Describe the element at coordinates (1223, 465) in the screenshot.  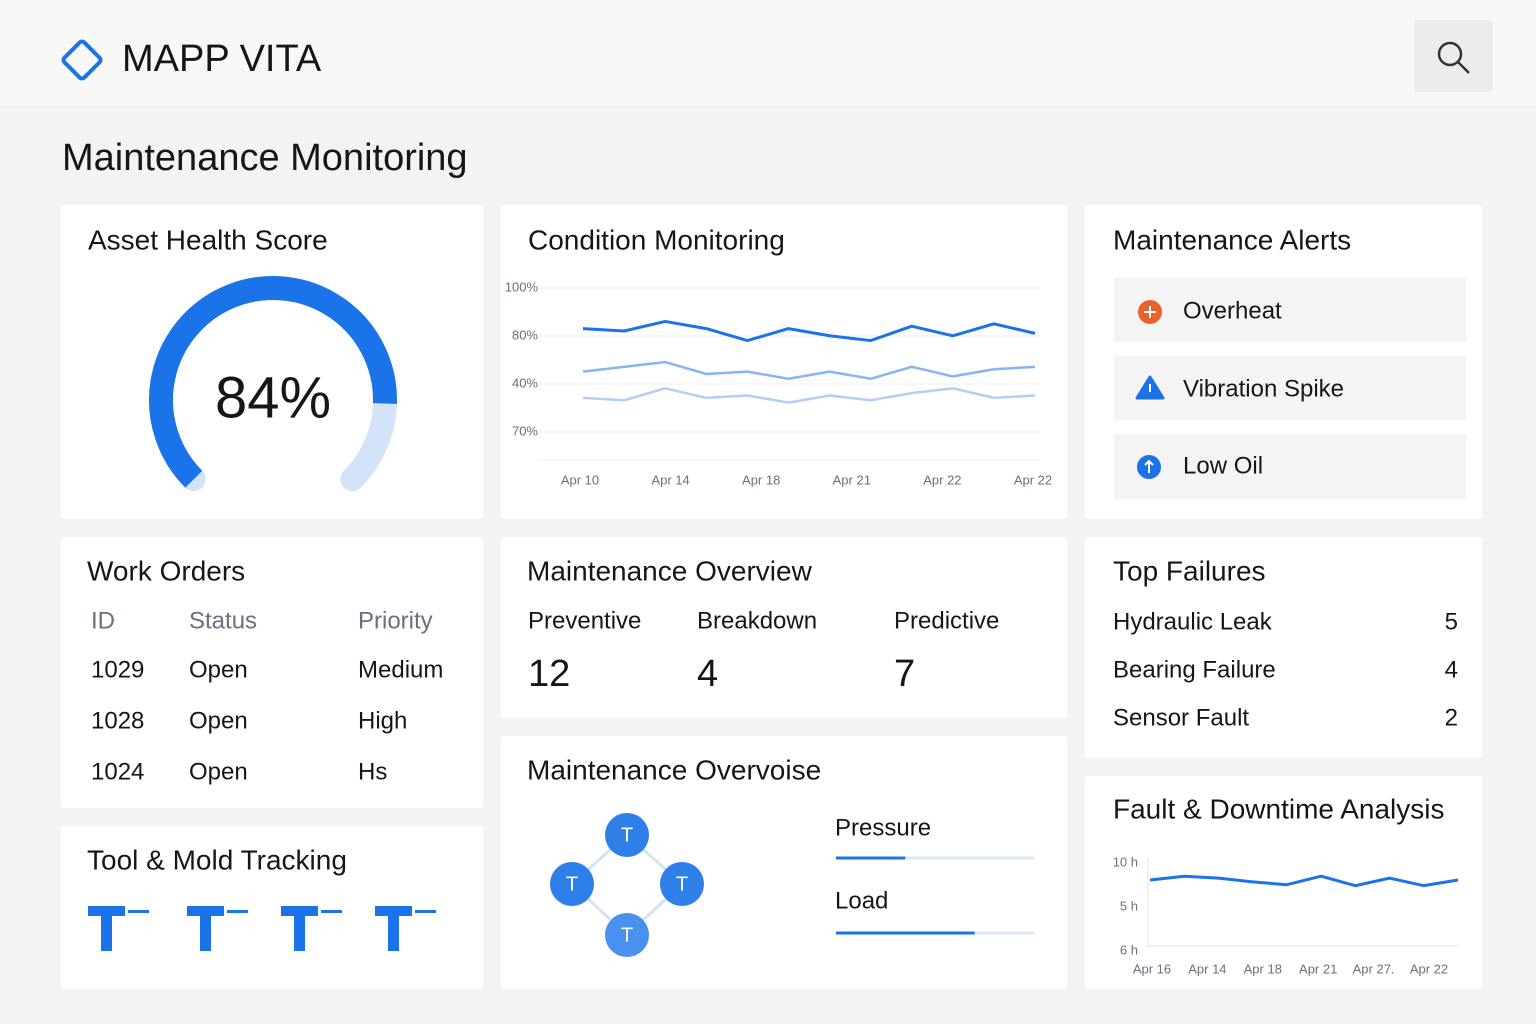
I see `alert-text: Low Oil` at that location.